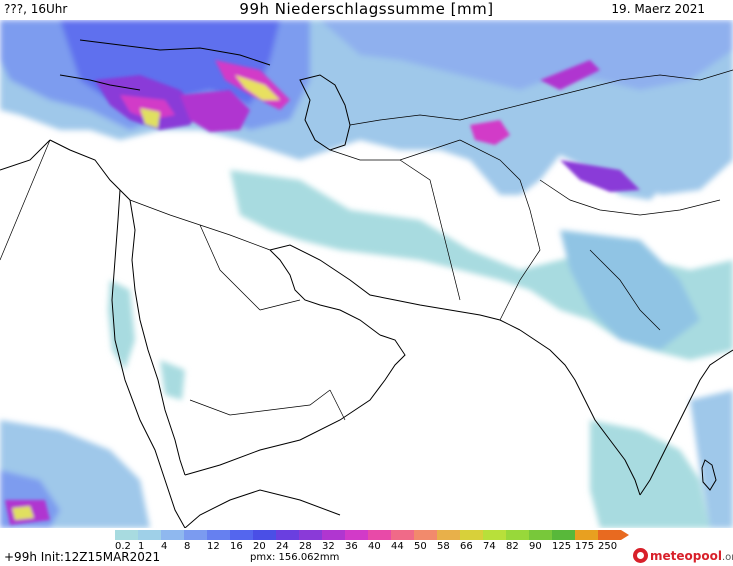 This screenshot has height=566, width=733. Describe the element at coordinates (82, 557) in the screenshot. I see `forecast-init-label: +99h Init:12Z15MAR2021` at that location.